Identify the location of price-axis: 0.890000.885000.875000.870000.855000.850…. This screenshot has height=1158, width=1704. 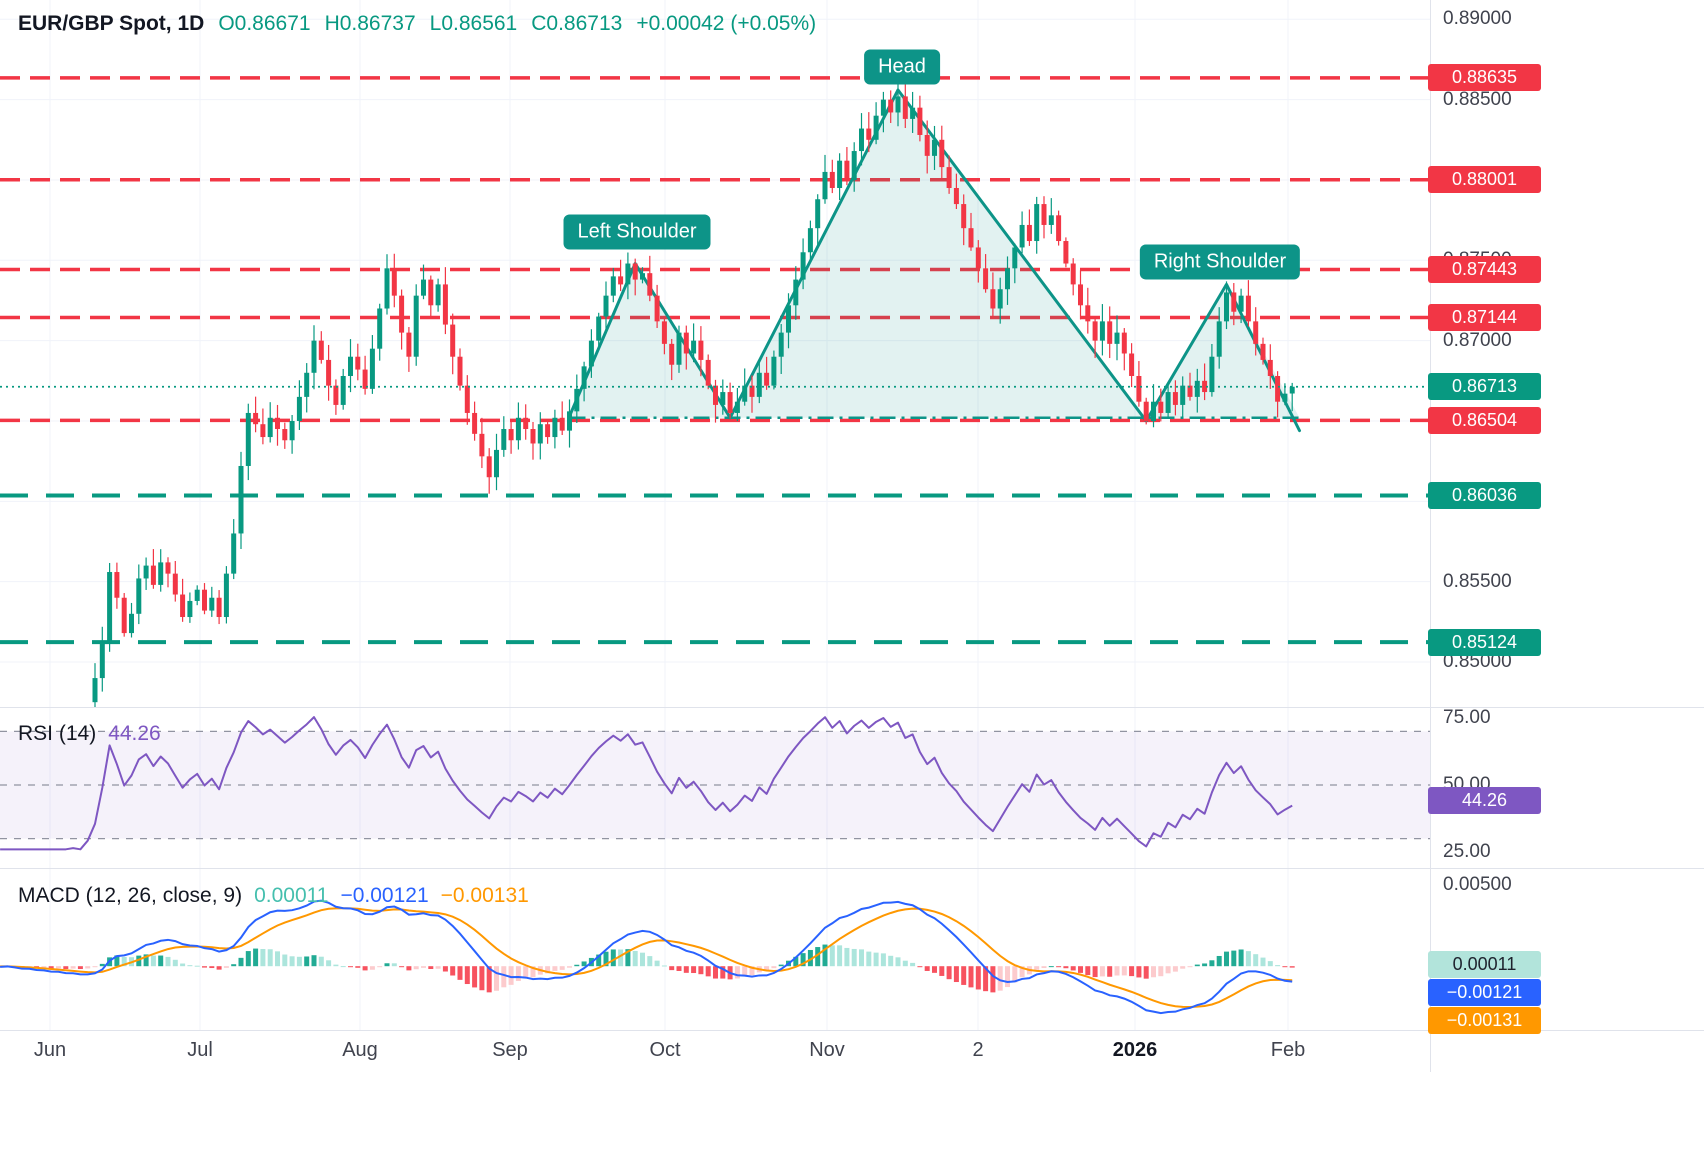
(1566, 536).